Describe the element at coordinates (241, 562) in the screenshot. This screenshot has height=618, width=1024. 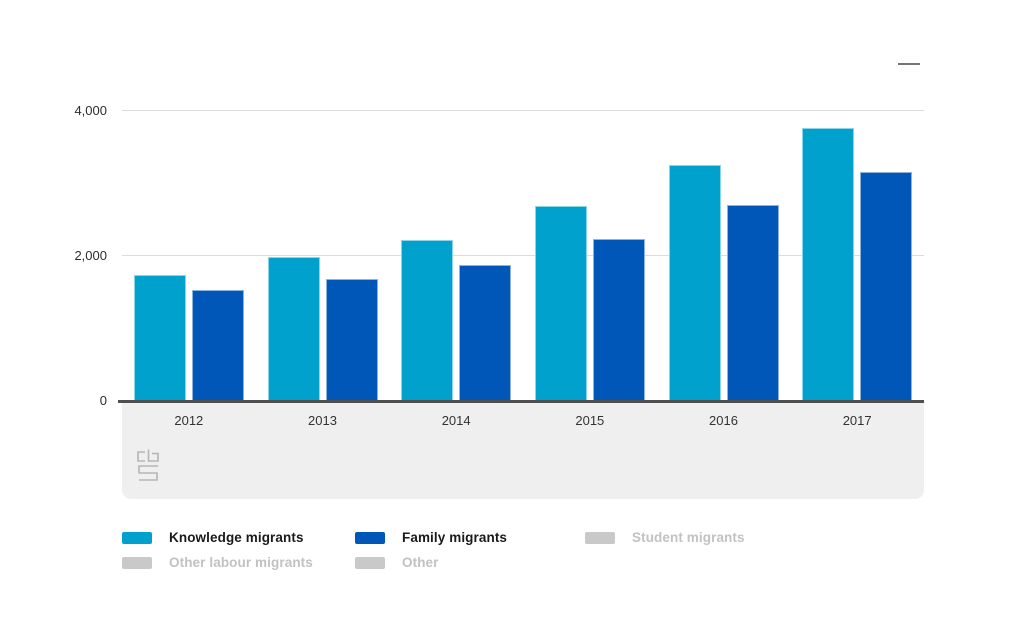
I see `legend-label: Other labour migrants` at that location.